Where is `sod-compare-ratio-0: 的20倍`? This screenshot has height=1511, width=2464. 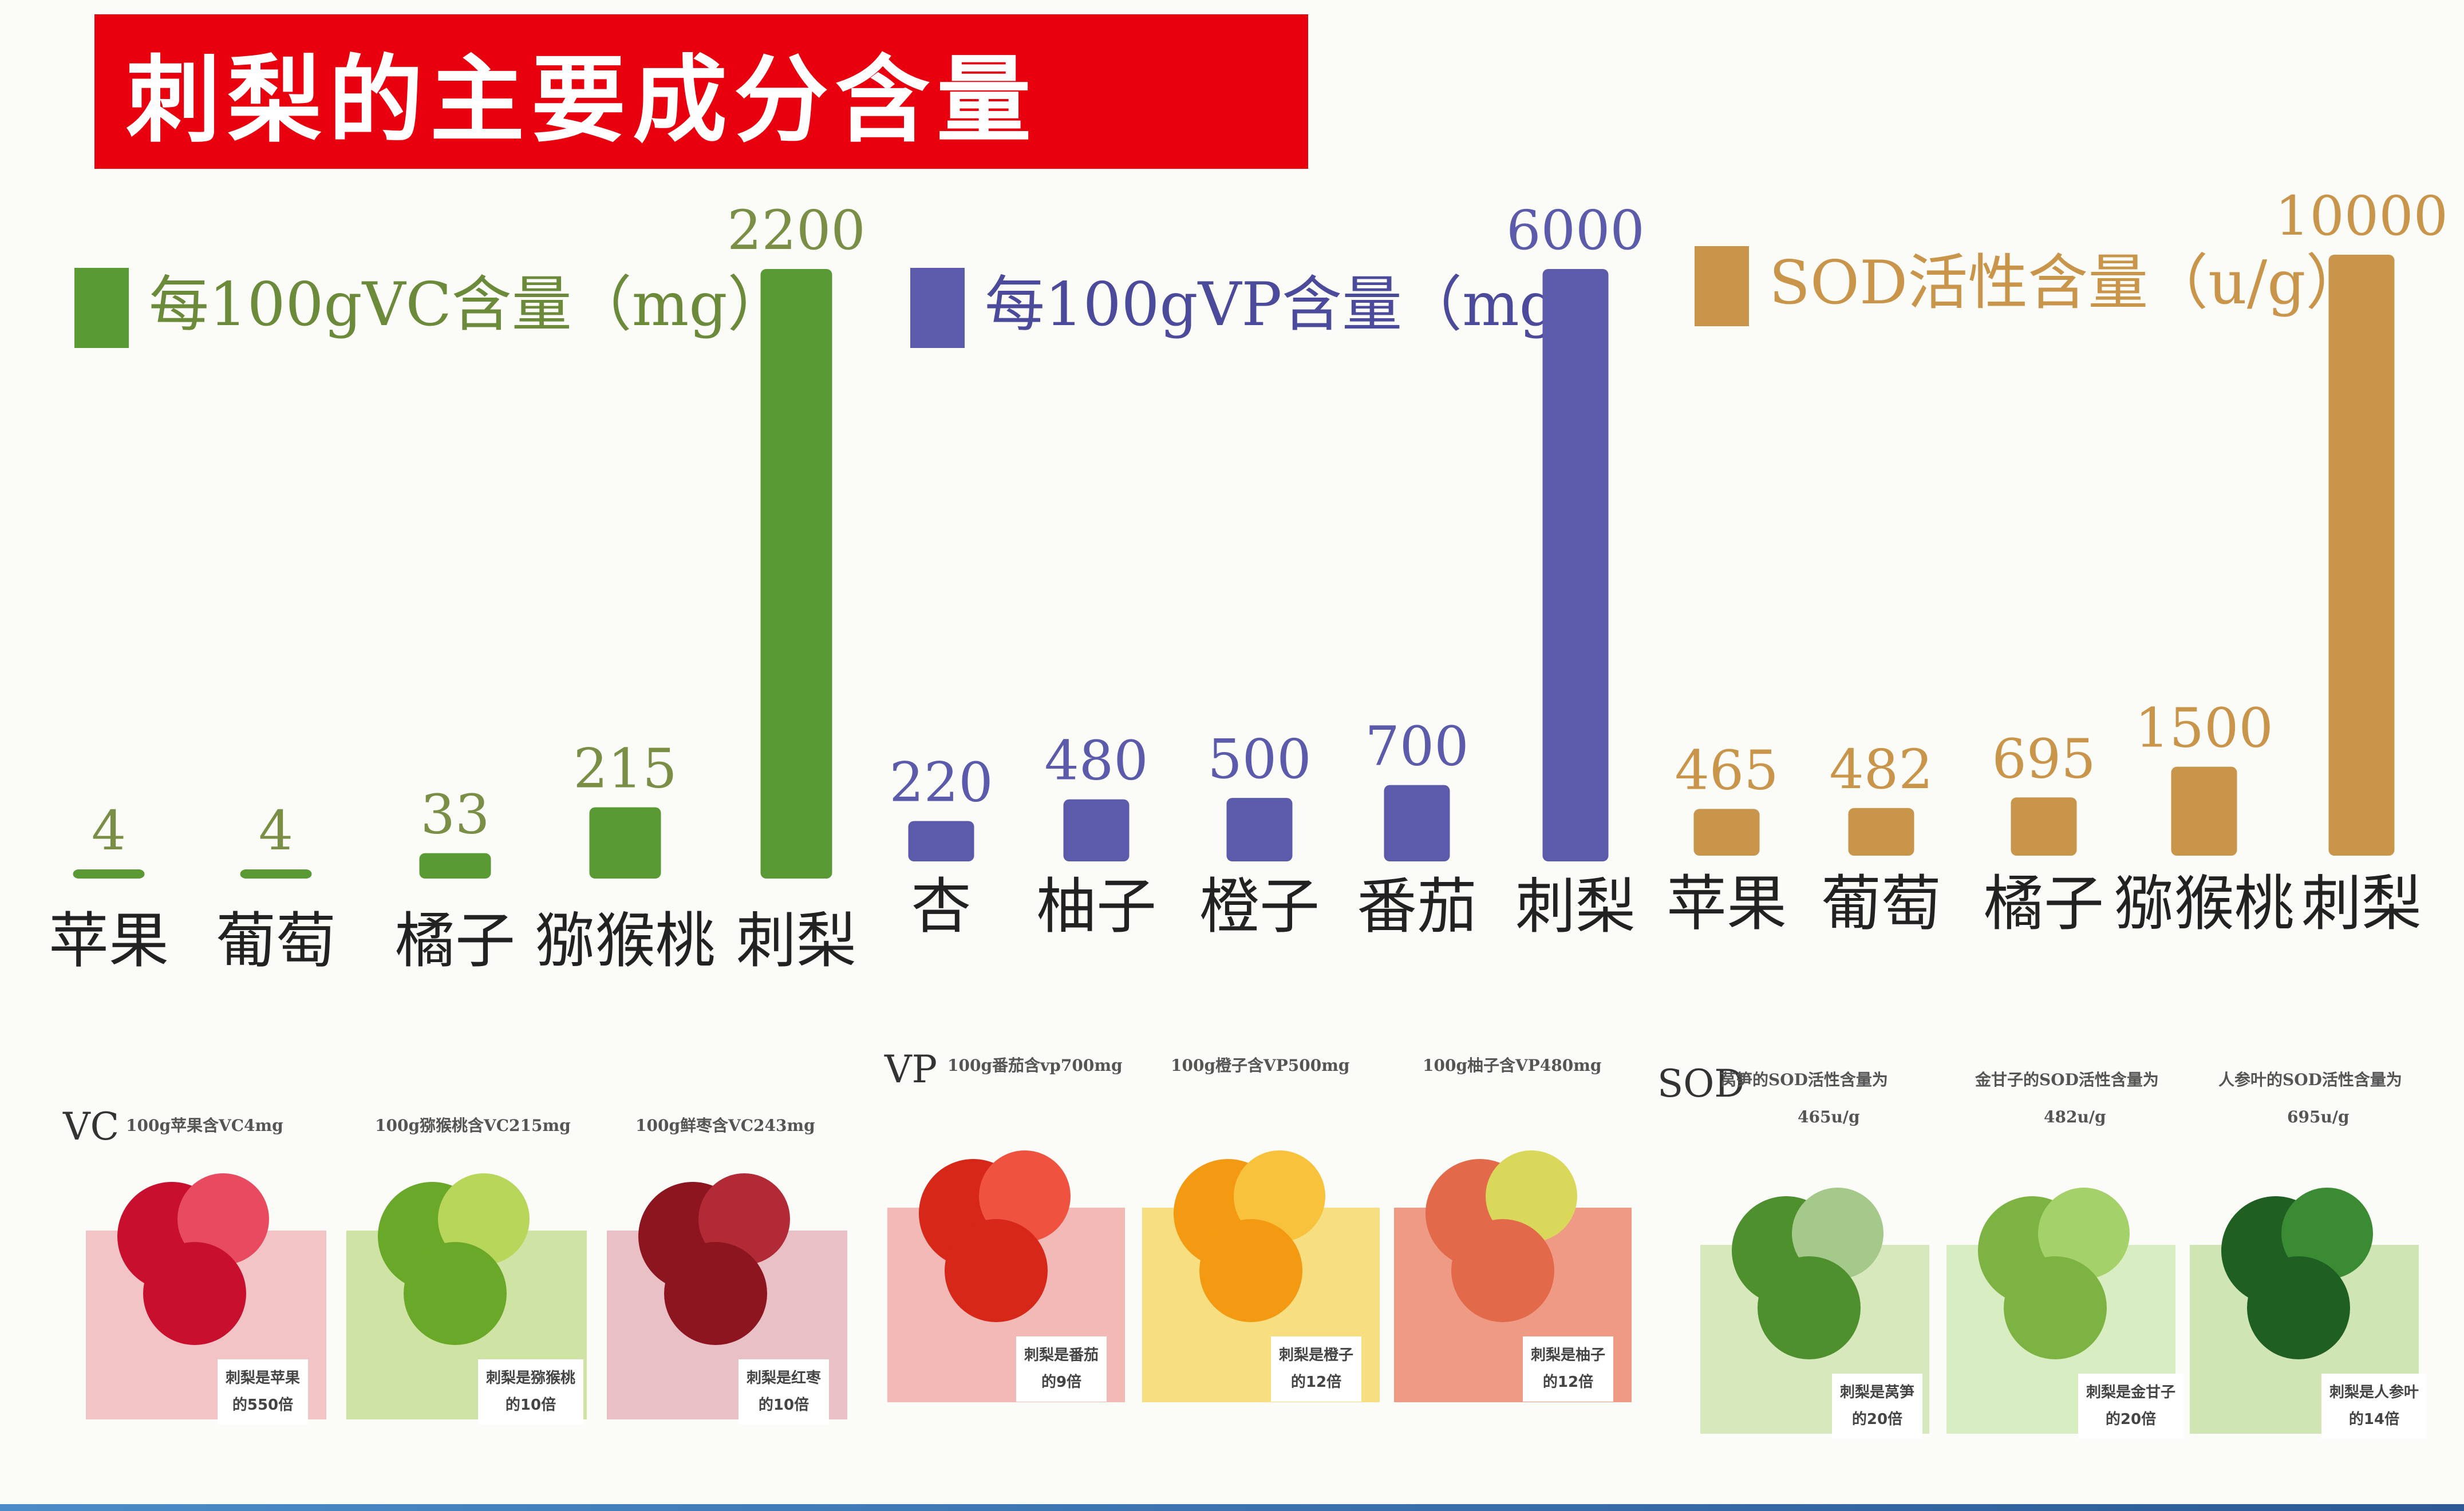
sod-compare-ratio-0: 的20倍 is located at coordinates (1877, 1419).